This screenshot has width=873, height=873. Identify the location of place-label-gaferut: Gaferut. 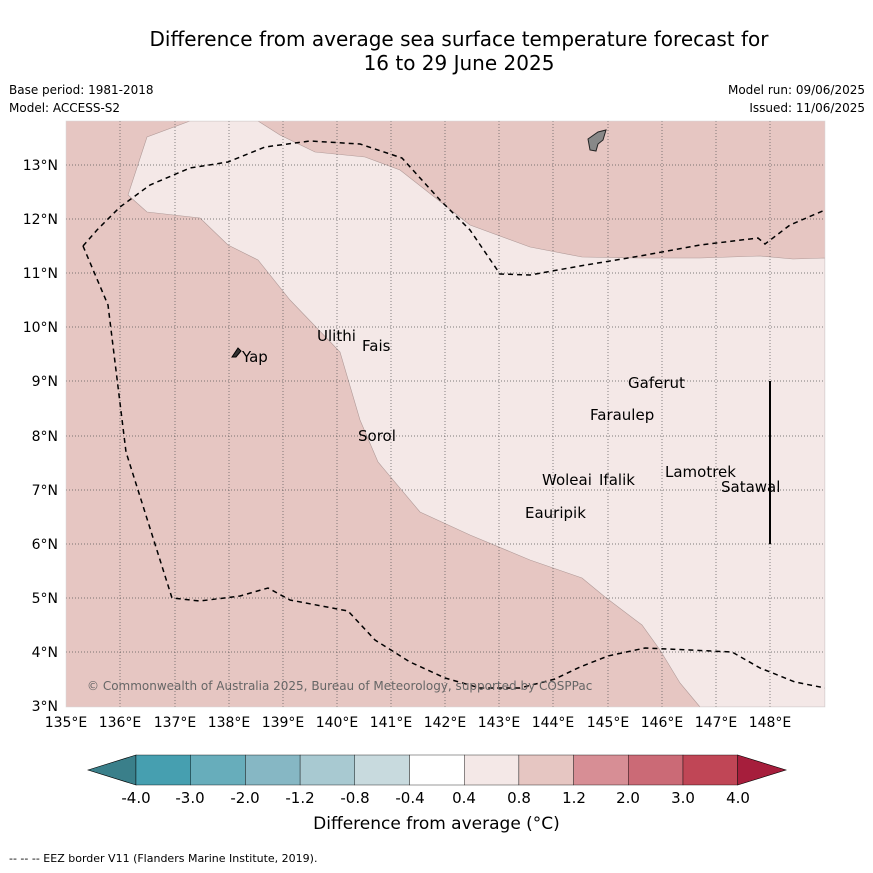
(656, 383).